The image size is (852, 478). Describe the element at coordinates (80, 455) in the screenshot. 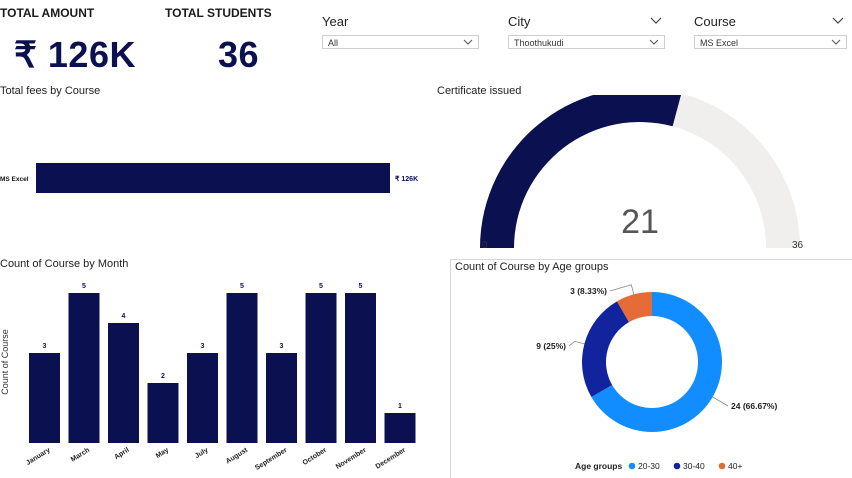

I see `month-tick-label: March` at that location.